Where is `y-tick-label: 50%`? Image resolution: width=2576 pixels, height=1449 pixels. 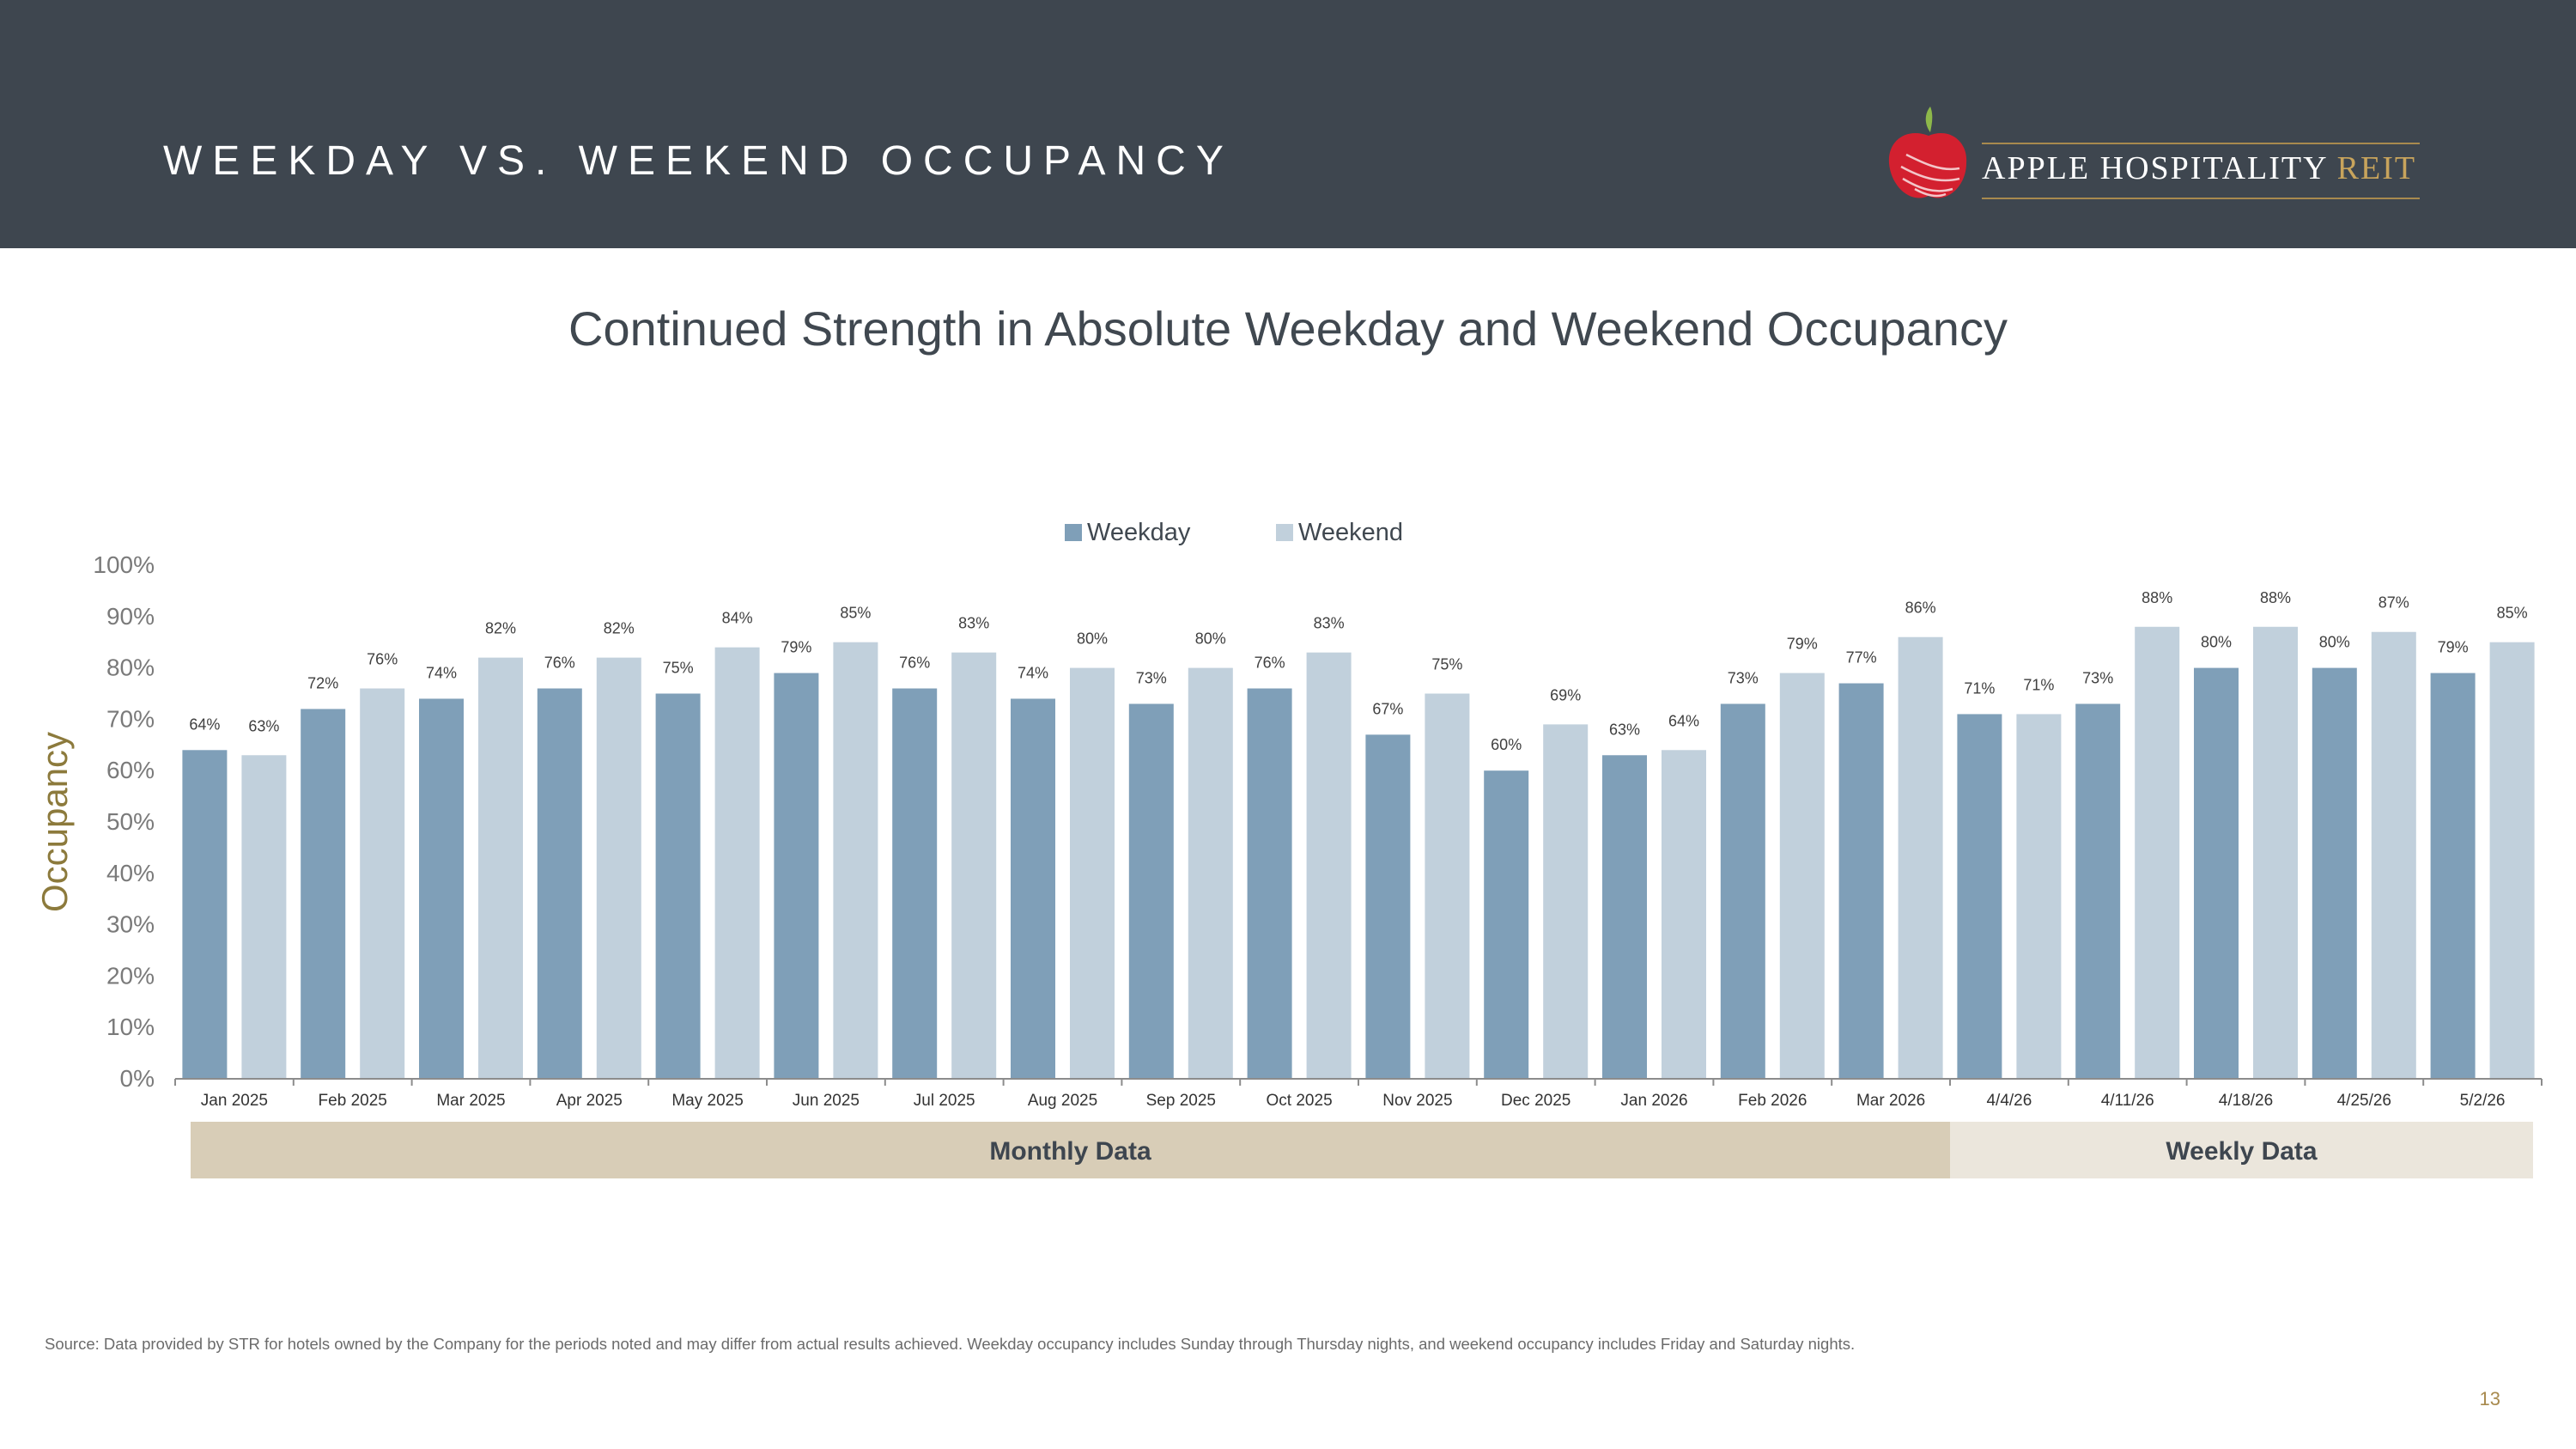 y-tick-label: 50% is located at coordinates (130, 821).